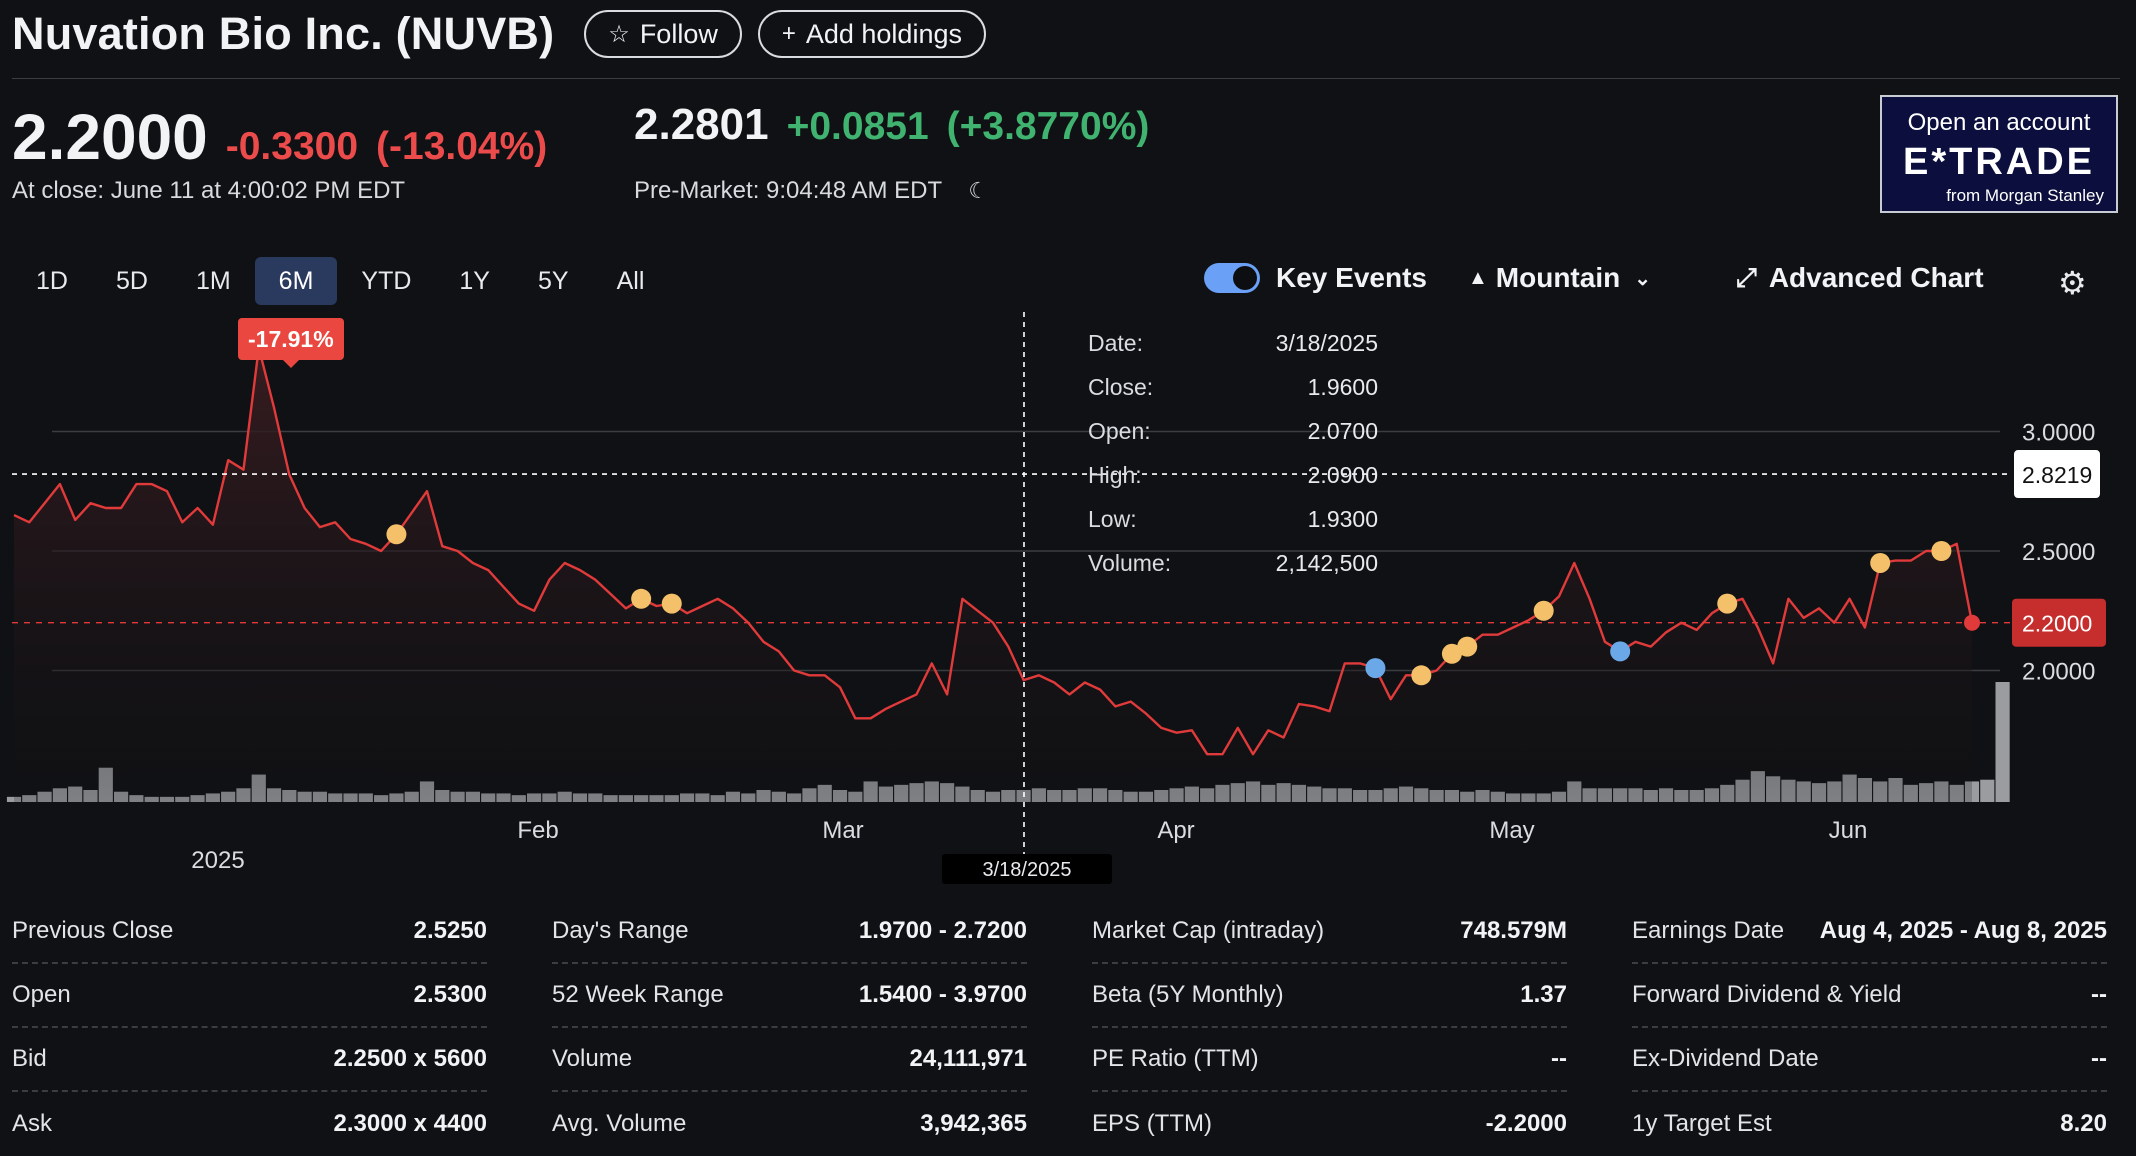  I want to click on stat-label: PE Ratio (TTM), so click(1175, 1058).